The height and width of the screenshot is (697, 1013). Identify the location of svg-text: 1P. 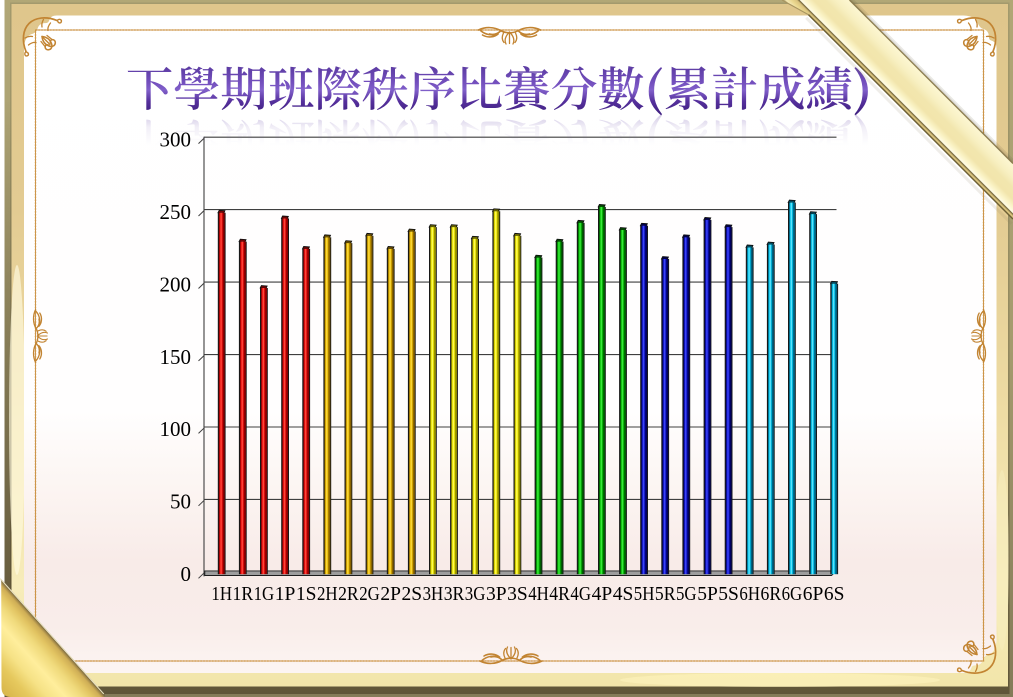
(285, 594).